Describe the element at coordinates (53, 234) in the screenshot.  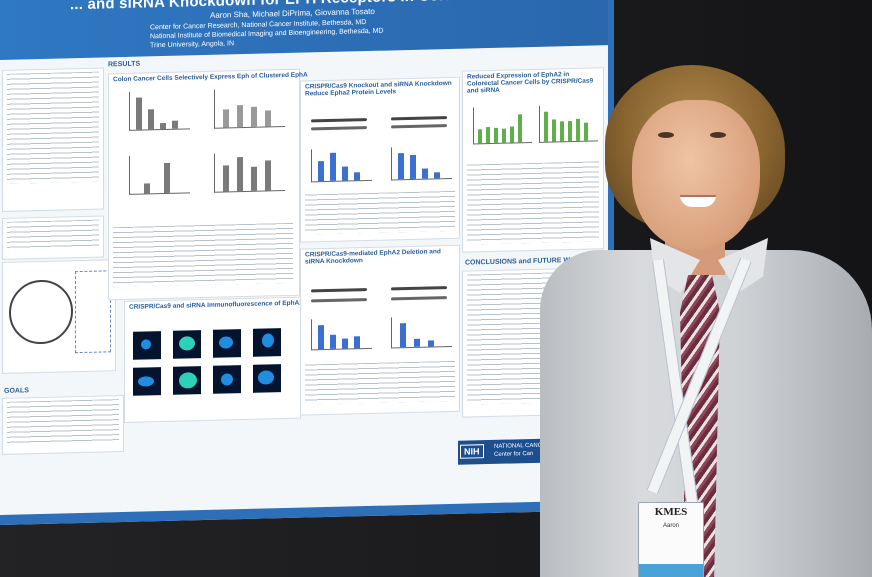
I see `aims-text-lines` at that location.